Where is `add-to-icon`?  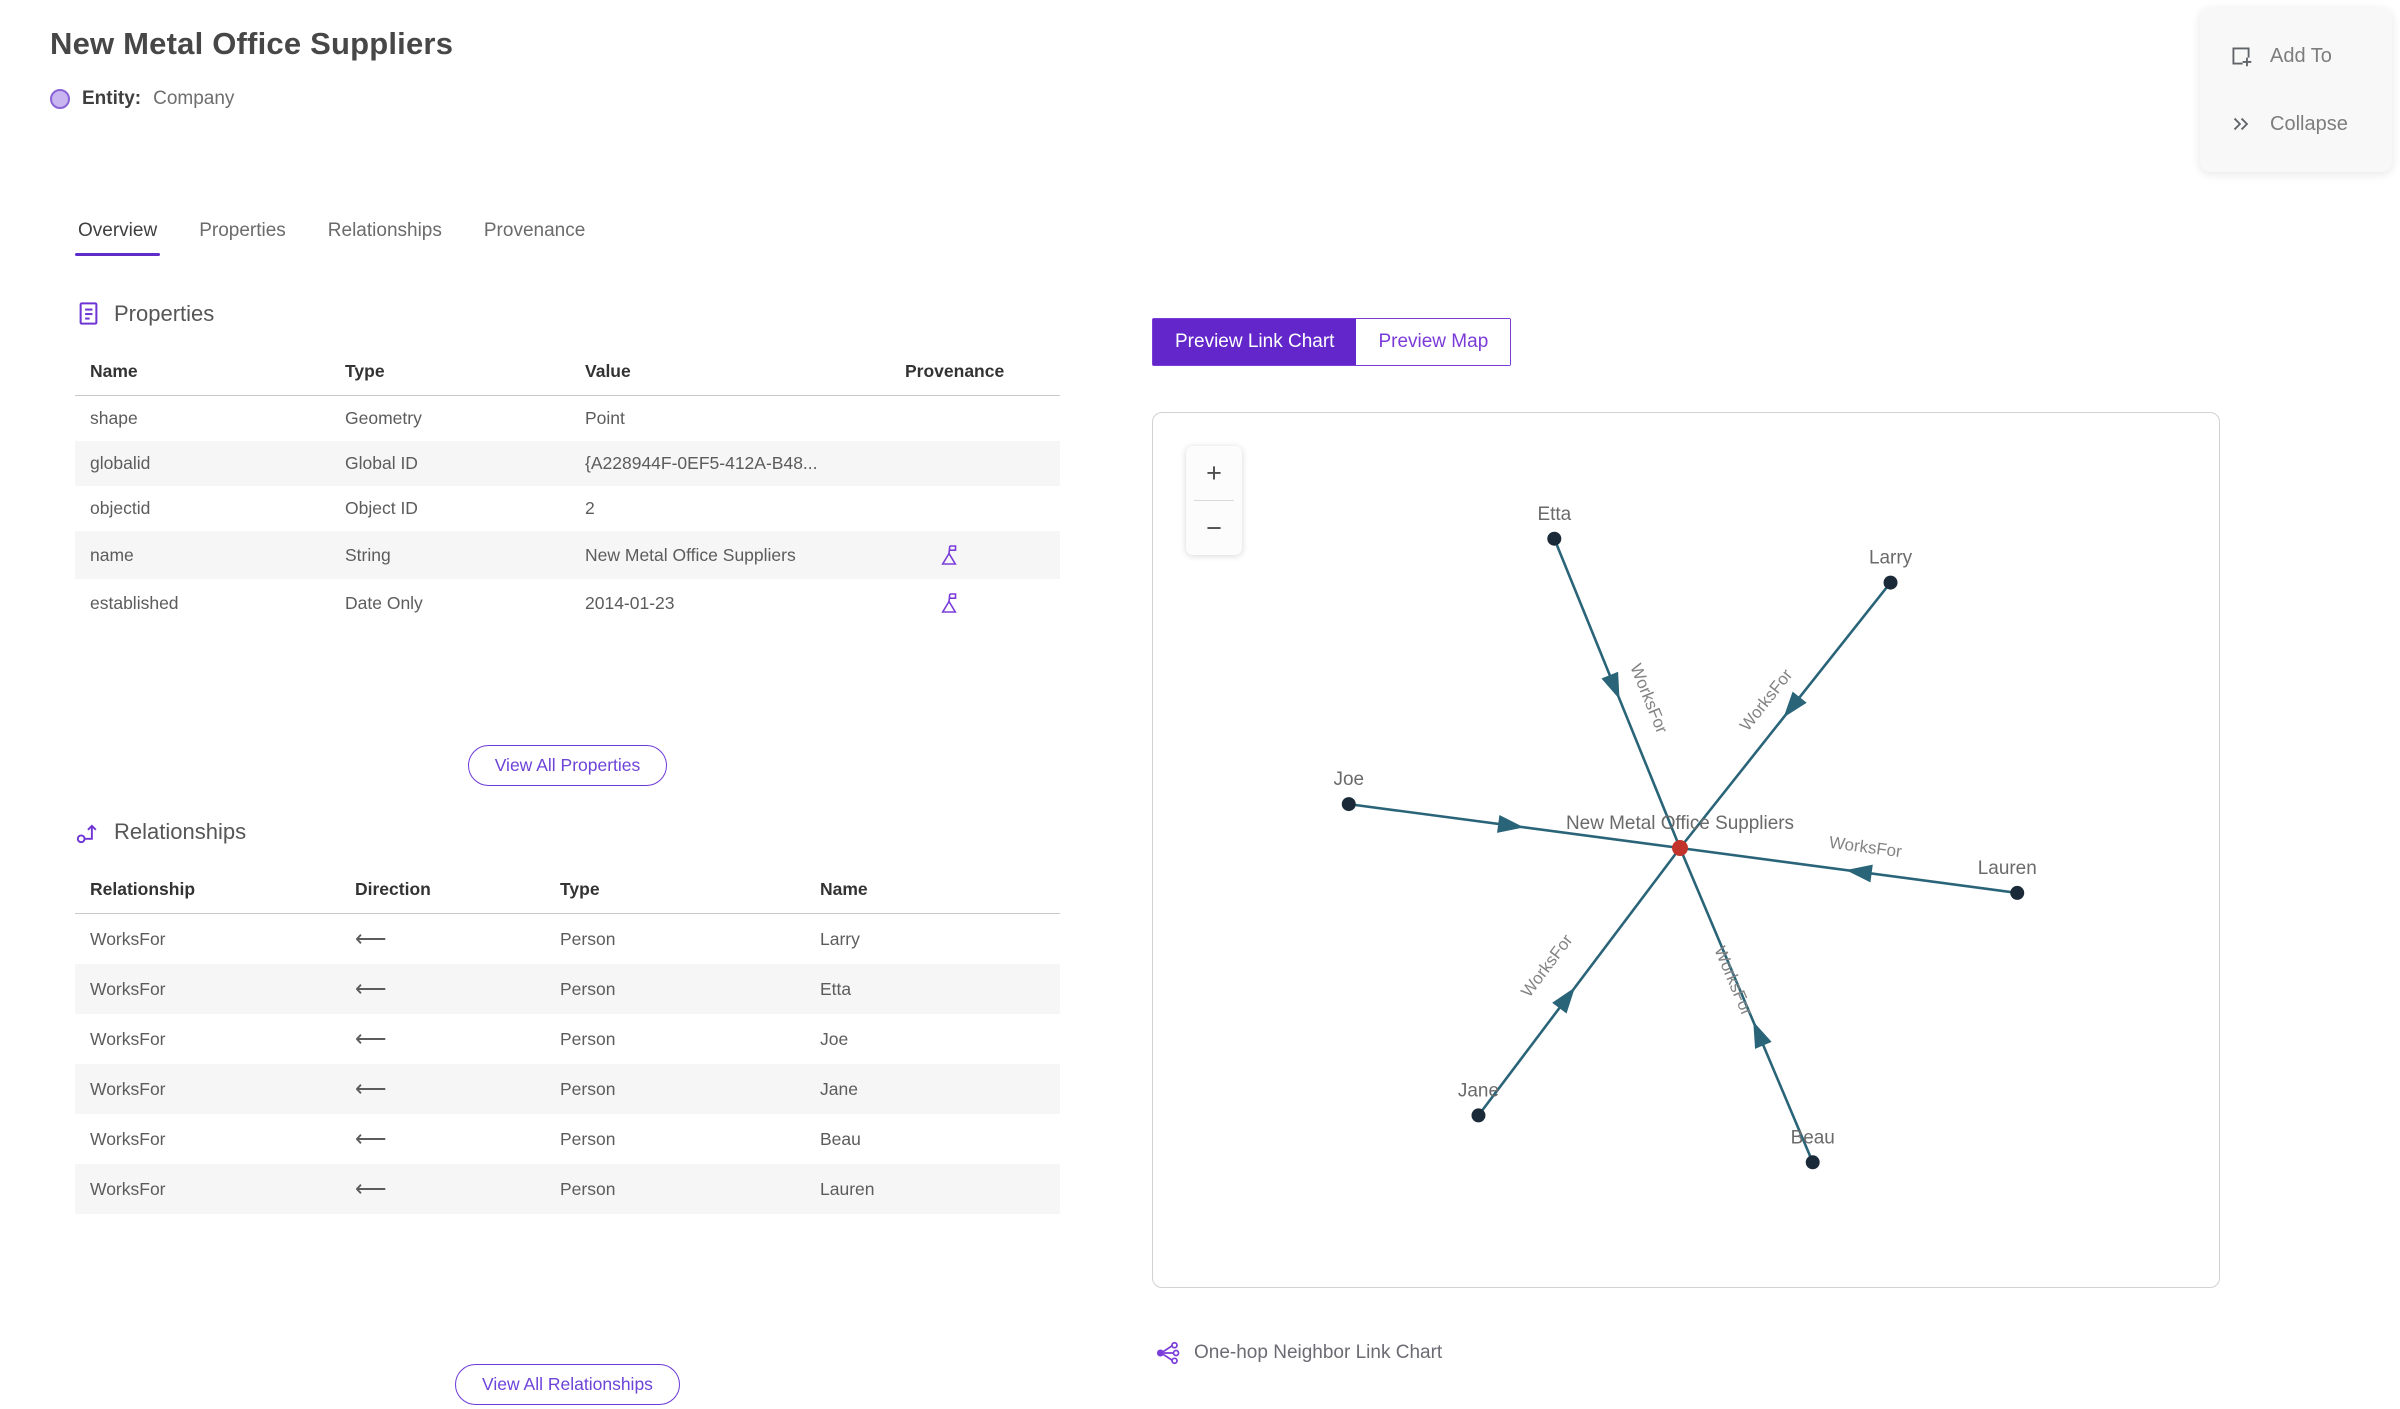 add-to-icon is located at coordinates (2242, 57).